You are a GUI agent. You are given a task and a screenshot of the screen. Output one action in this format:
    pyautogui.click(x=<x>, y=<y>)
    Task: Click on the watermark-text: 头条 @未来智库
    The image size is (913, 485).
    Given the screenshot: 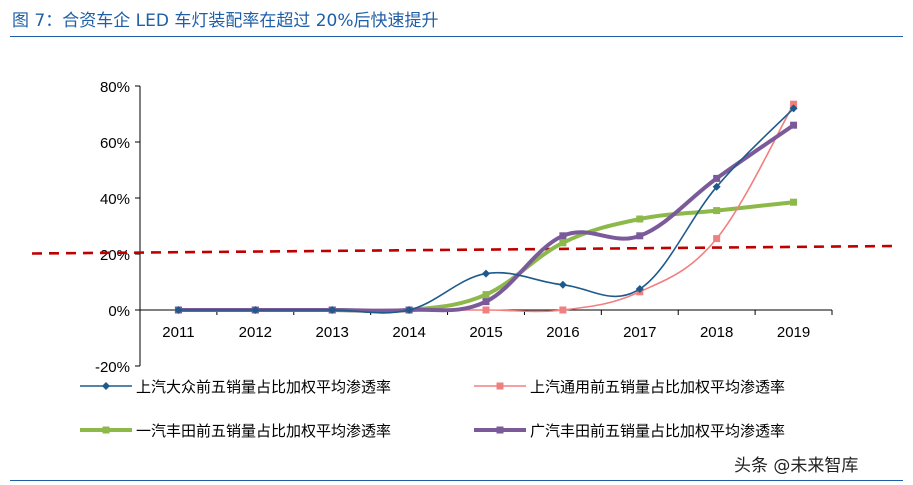 What is the action you would take?
    pyautogui.click(x=796, y=466)
    